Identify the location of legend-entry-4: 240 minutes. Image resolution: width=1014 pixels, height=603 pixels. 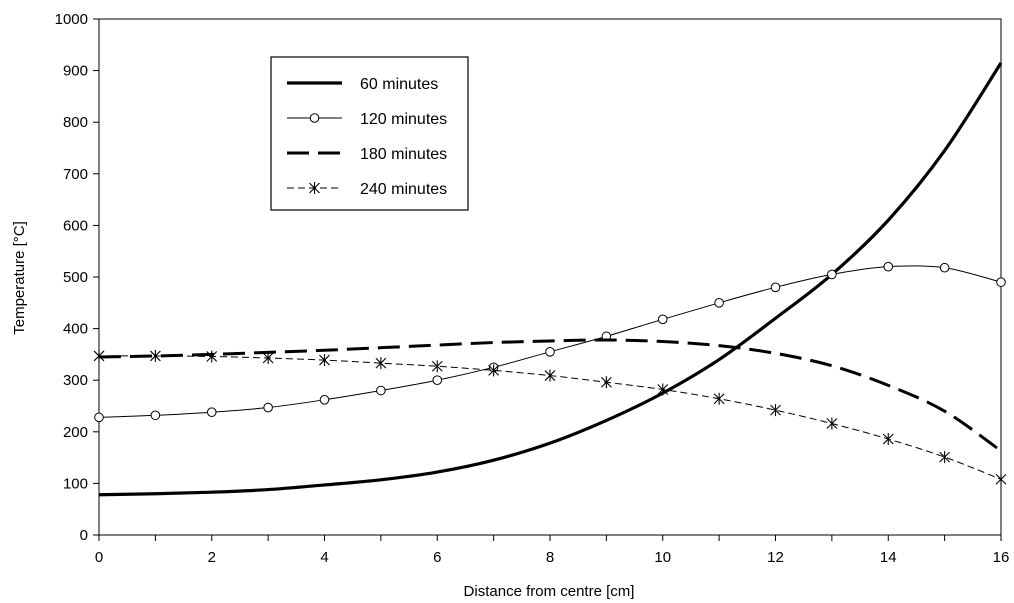
(367, 189).